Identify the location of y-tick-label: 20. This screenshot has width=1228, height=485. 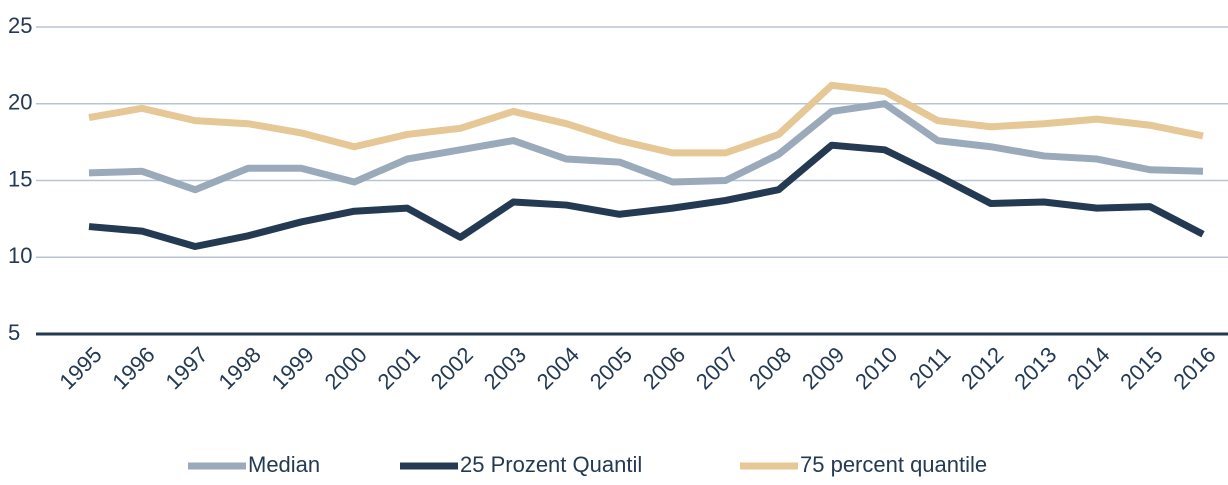
(20, 102).